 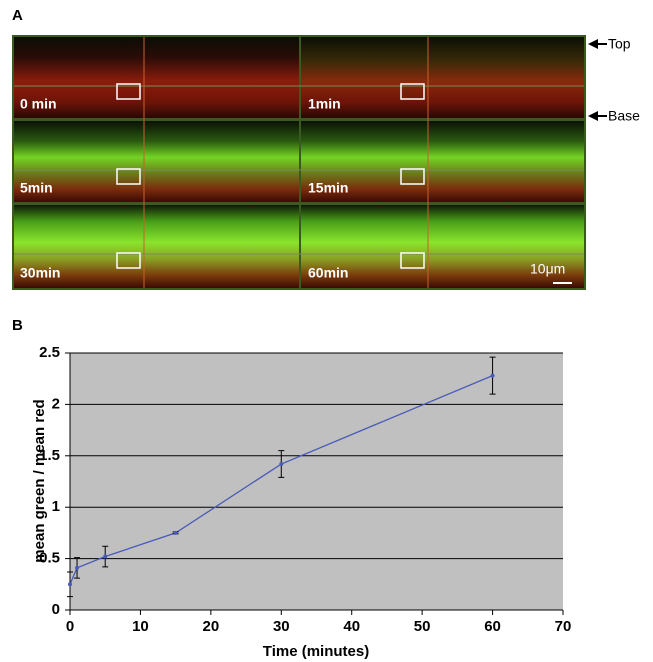 I want to click on panel-label: A, so click(x=17, y=15).